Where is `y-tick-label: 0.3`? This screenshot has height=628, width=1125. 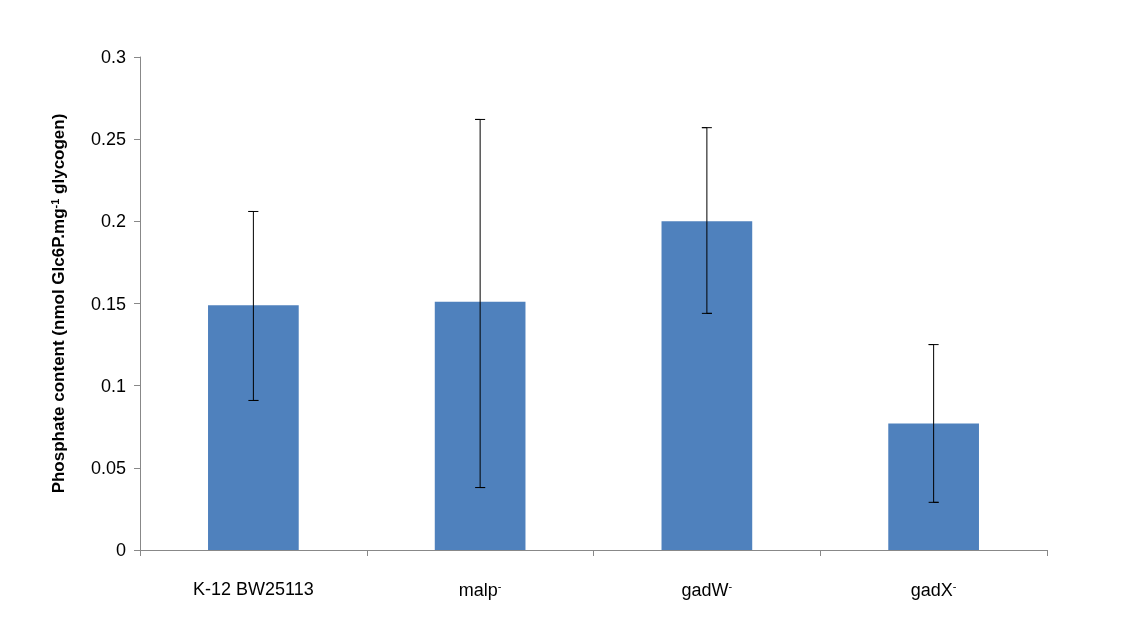 y-tick-label: 0.3 is located at coordinates (113, 57).